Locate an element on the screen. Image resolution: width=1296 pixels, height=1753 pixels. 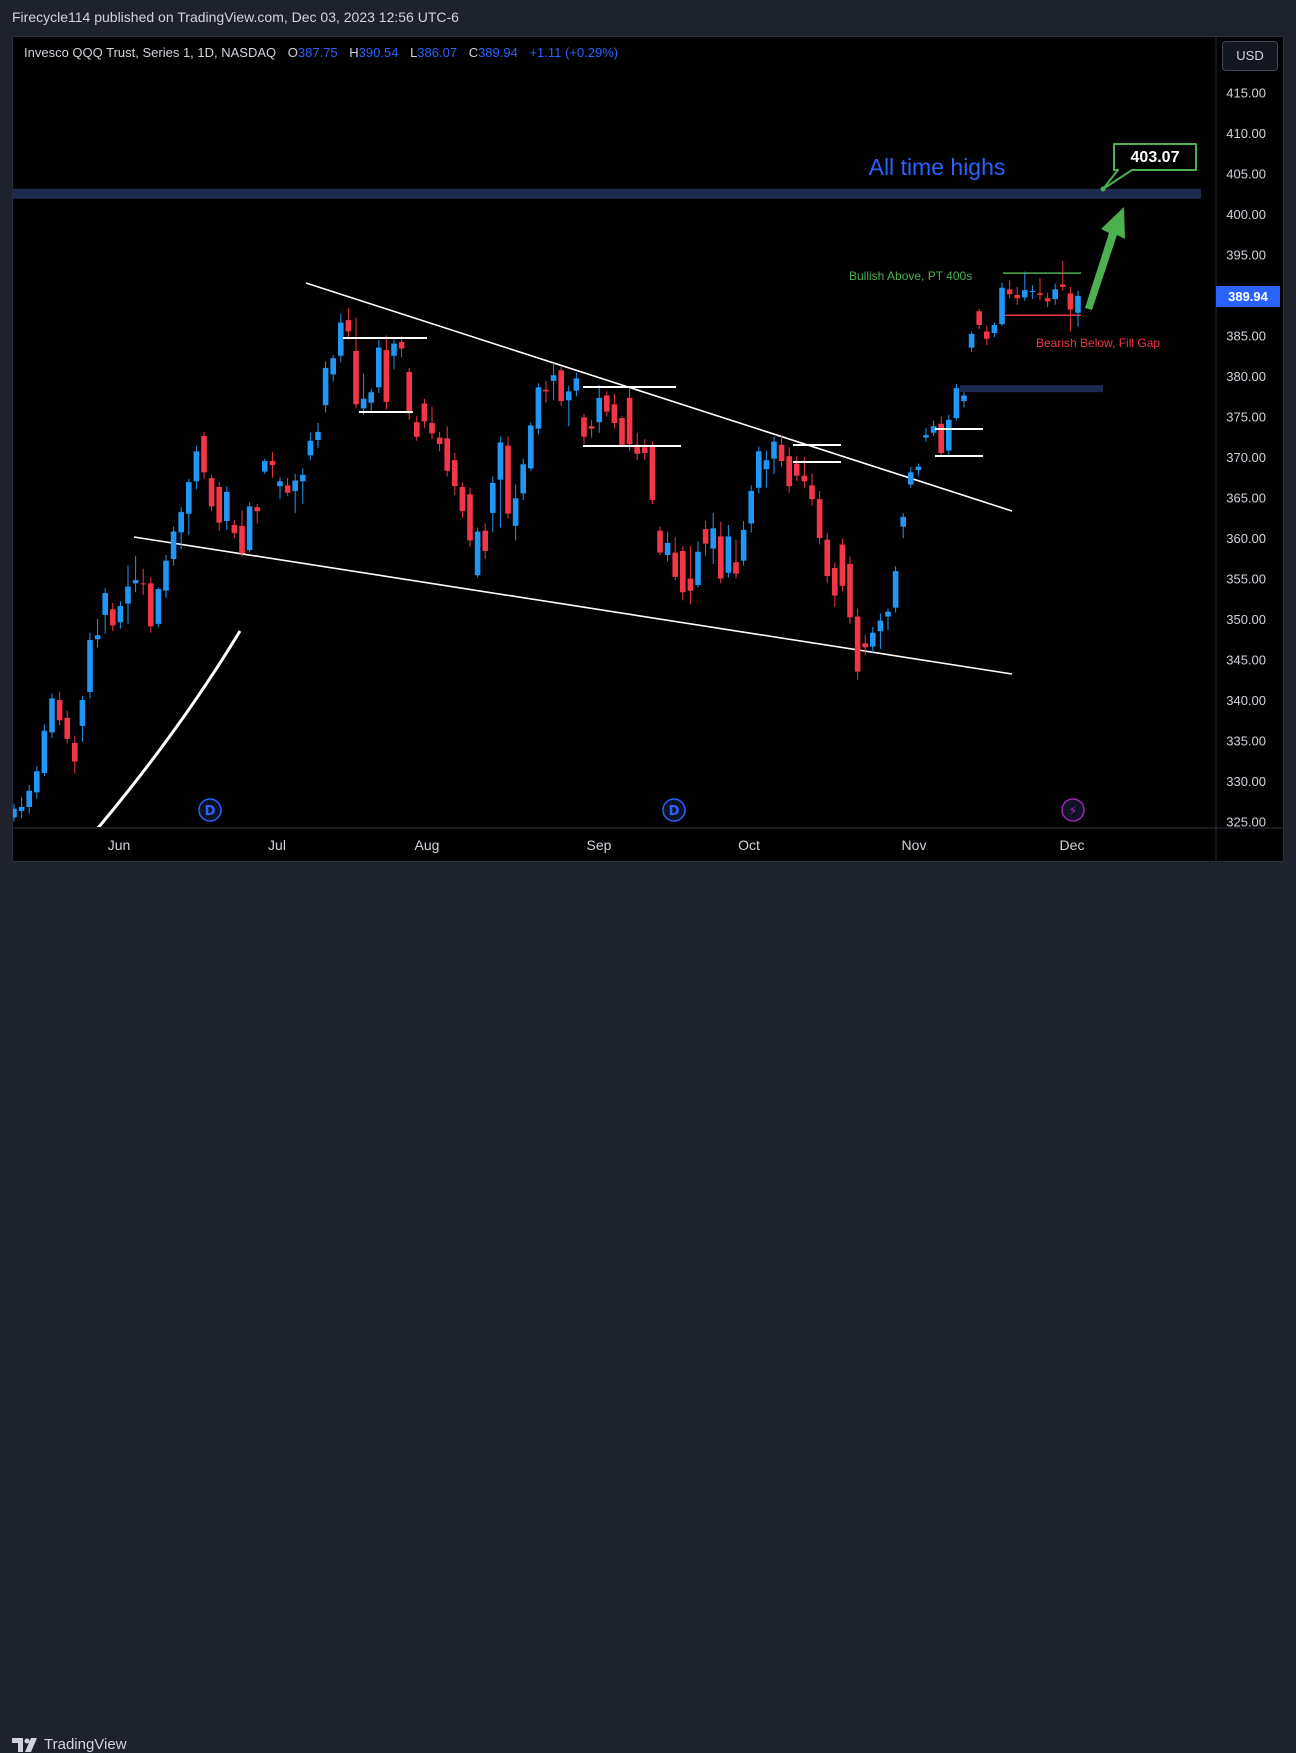
price-tick-label: 345.00 is located at coordinates (1246, 660).